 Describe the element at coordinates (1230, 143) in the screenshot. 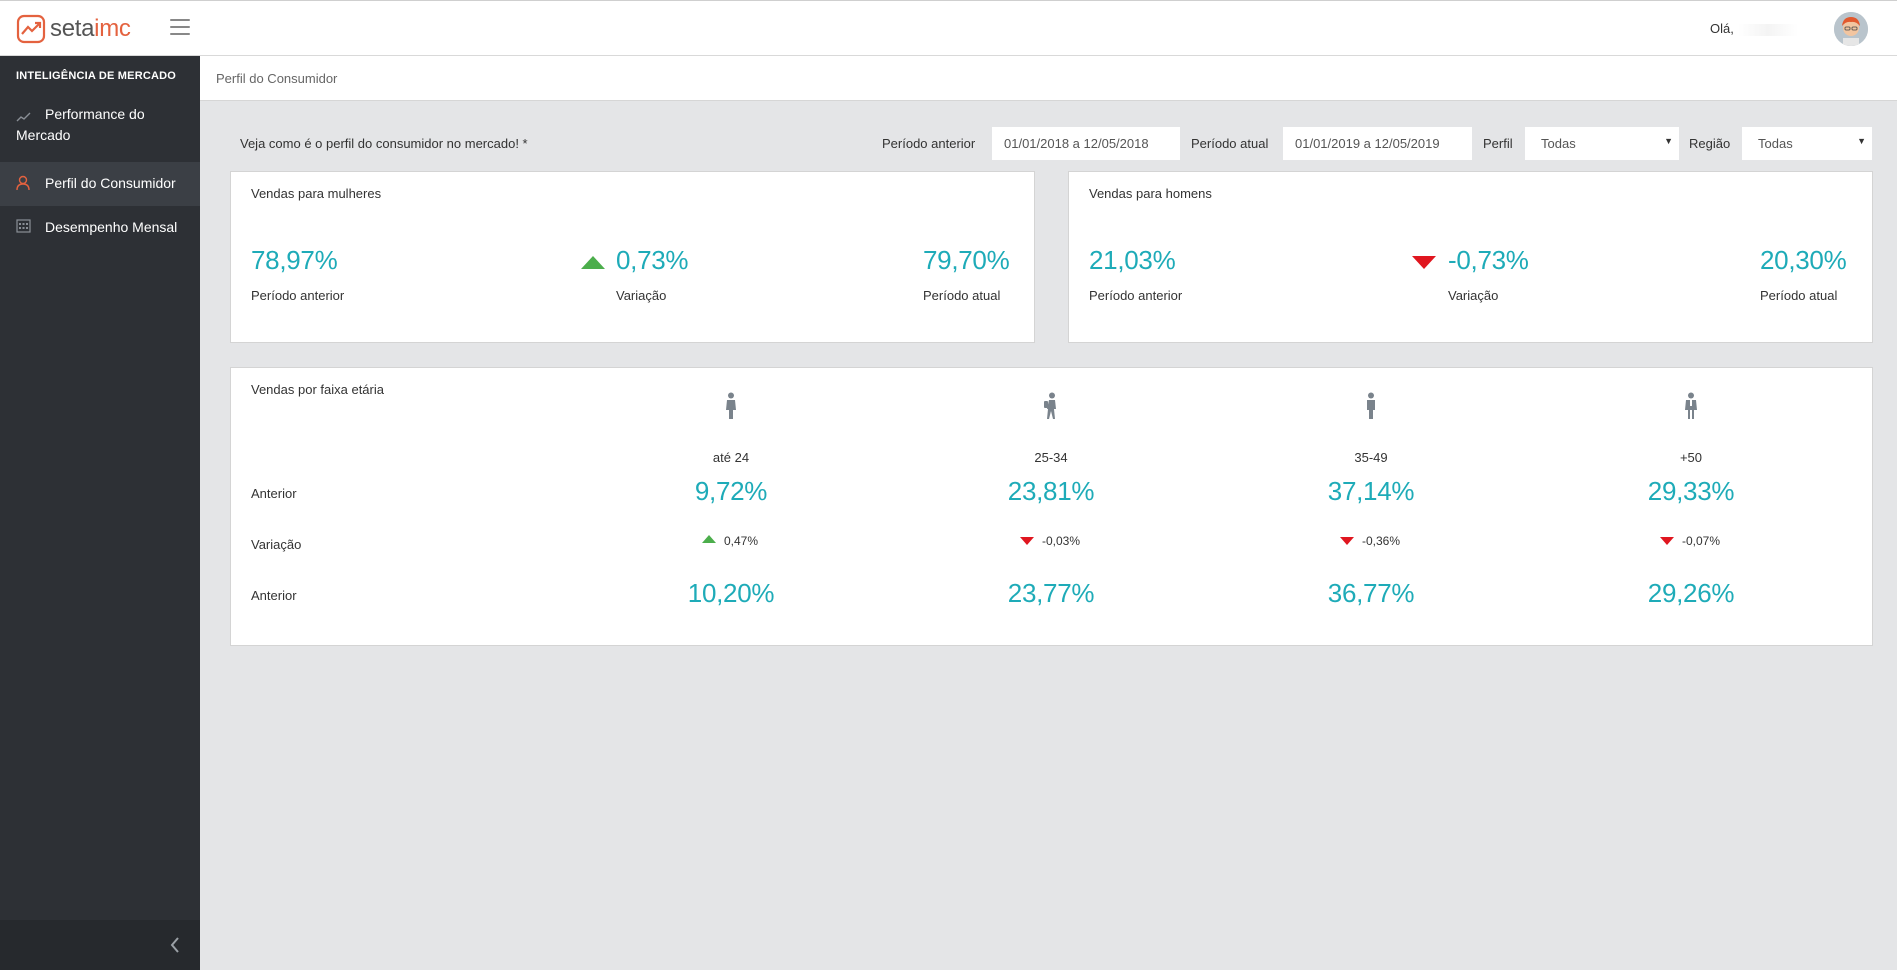

I see `curr-period-label: Período atual` at that location.